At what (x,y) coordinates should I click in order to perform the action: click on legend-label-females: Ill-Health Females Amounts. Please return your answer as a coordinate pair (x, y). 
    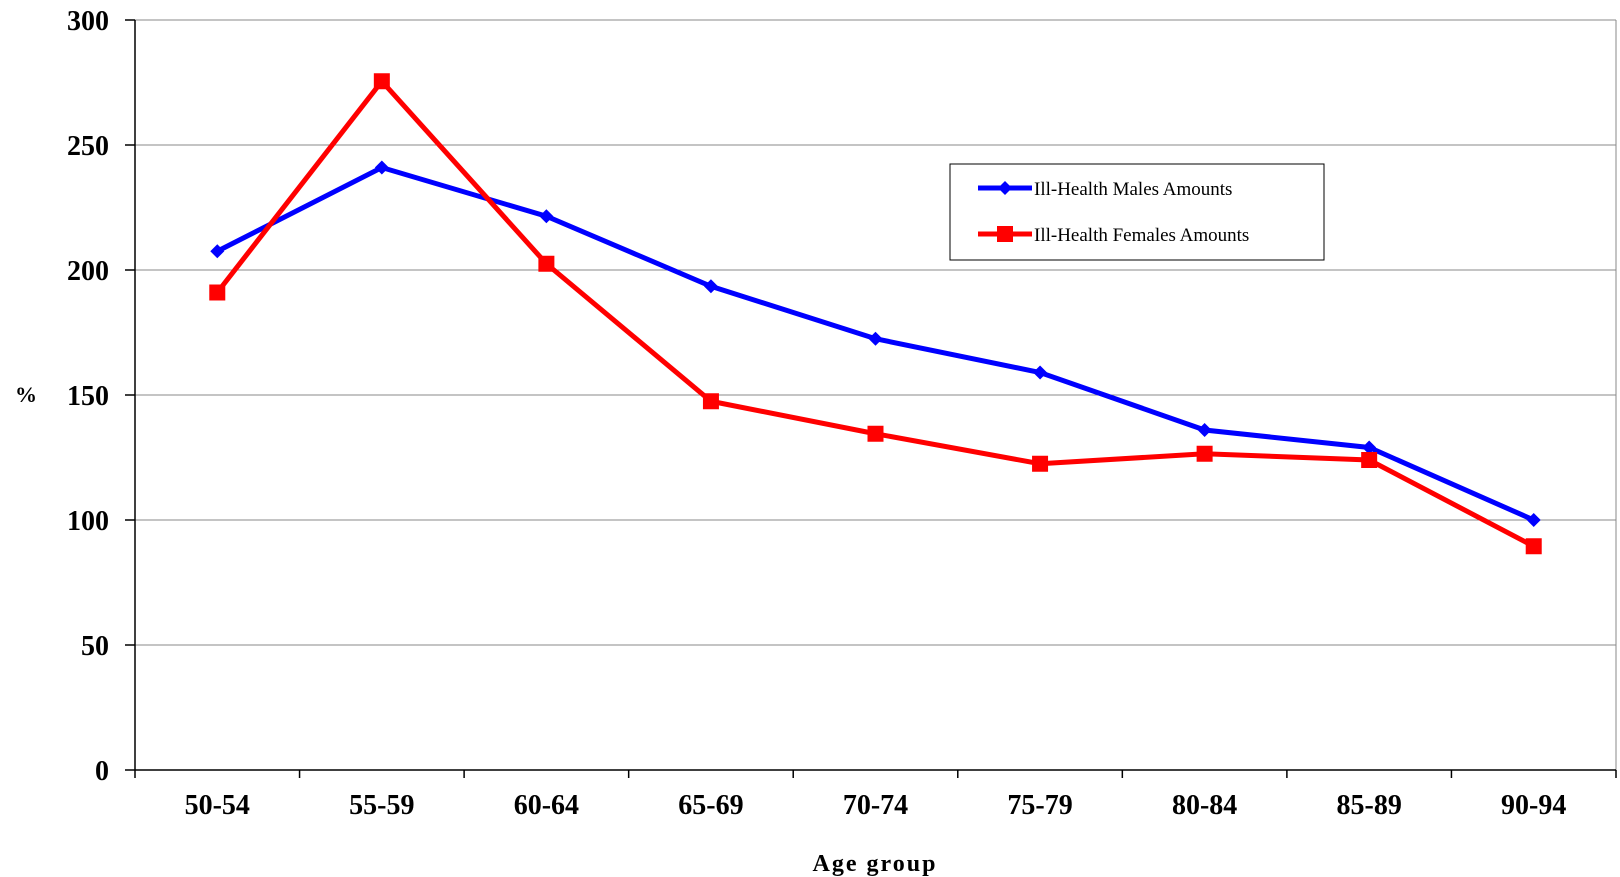
    Looking at the image, I should click on (1141, 235).